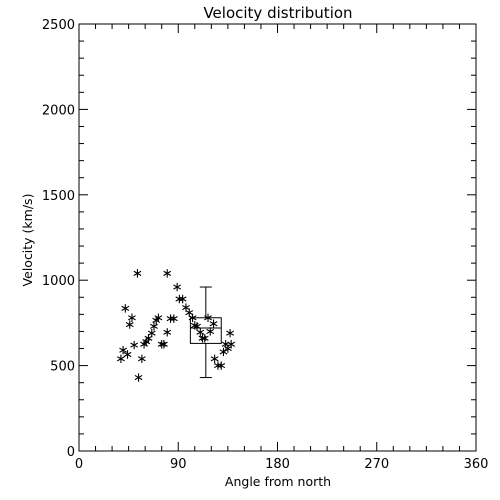 This screenshot has height=500, width=500. I want to click on x-tick-label: 360, so click(476, 464).